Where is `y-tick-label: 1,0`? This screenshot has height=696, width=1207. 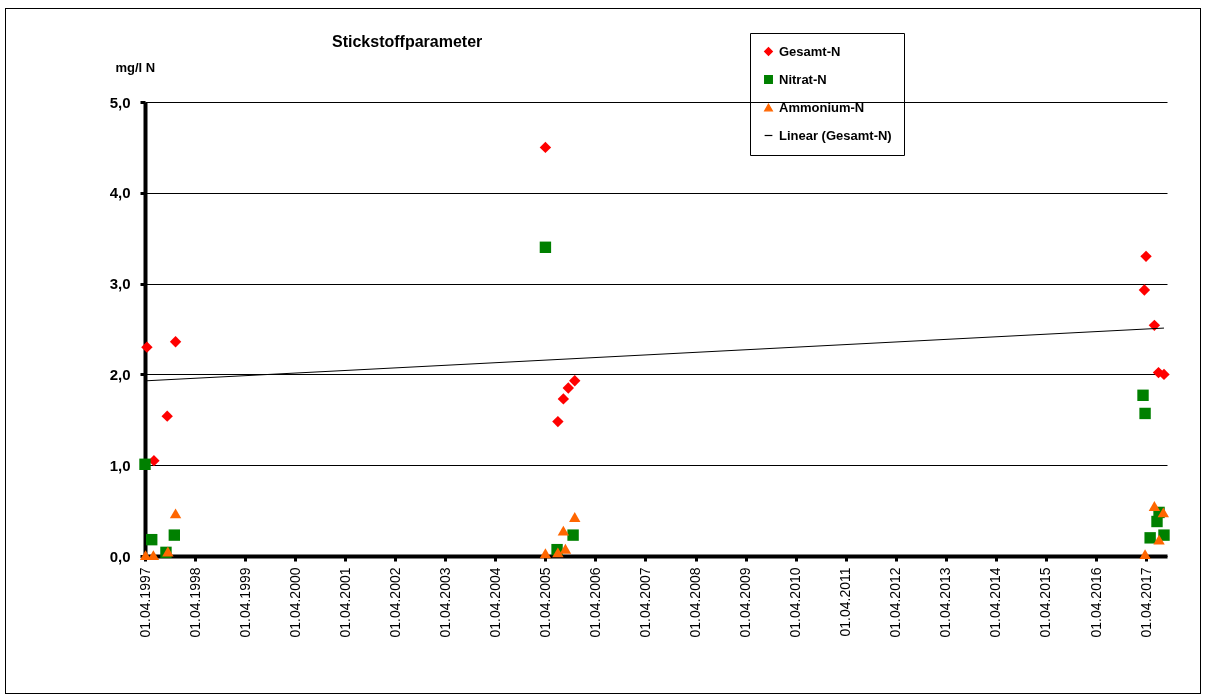
y-tick-label: 1,0 is located at coordinates (120, 465).